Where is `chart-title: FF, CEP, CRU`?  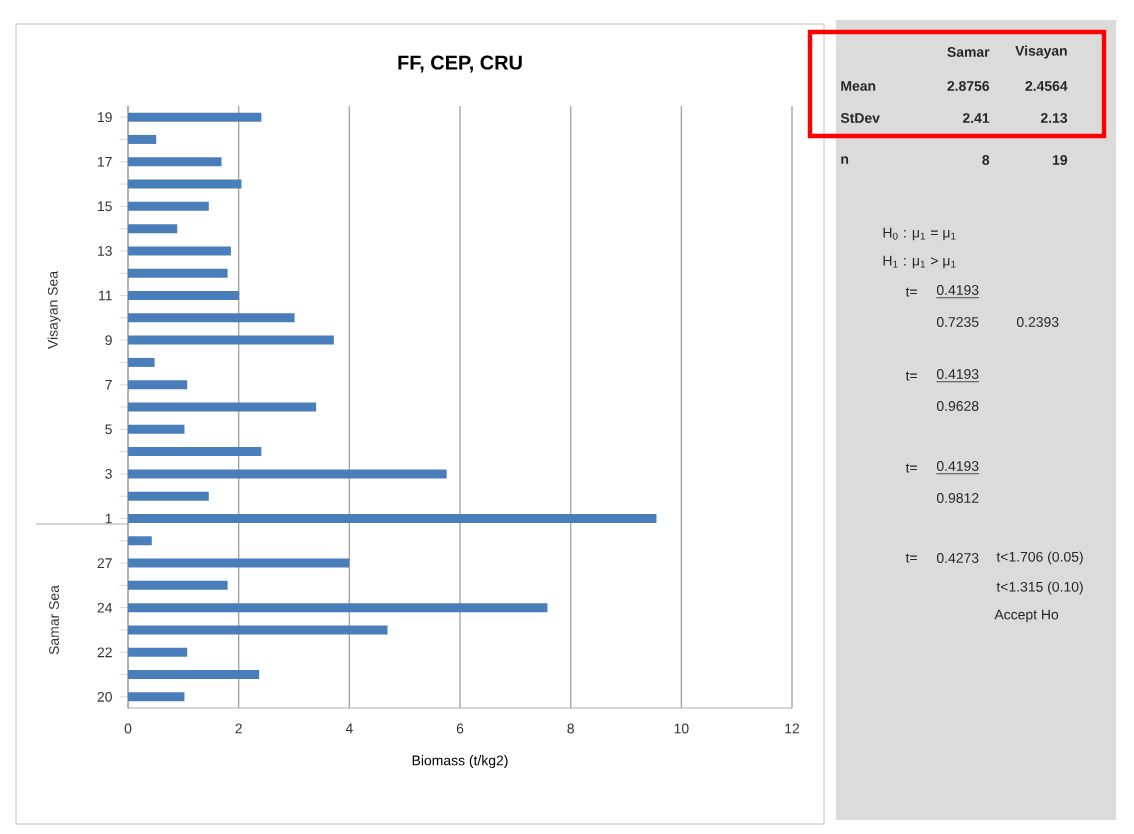
chart-title: FF, CEP, CRU is located at coordinates (460, 64).